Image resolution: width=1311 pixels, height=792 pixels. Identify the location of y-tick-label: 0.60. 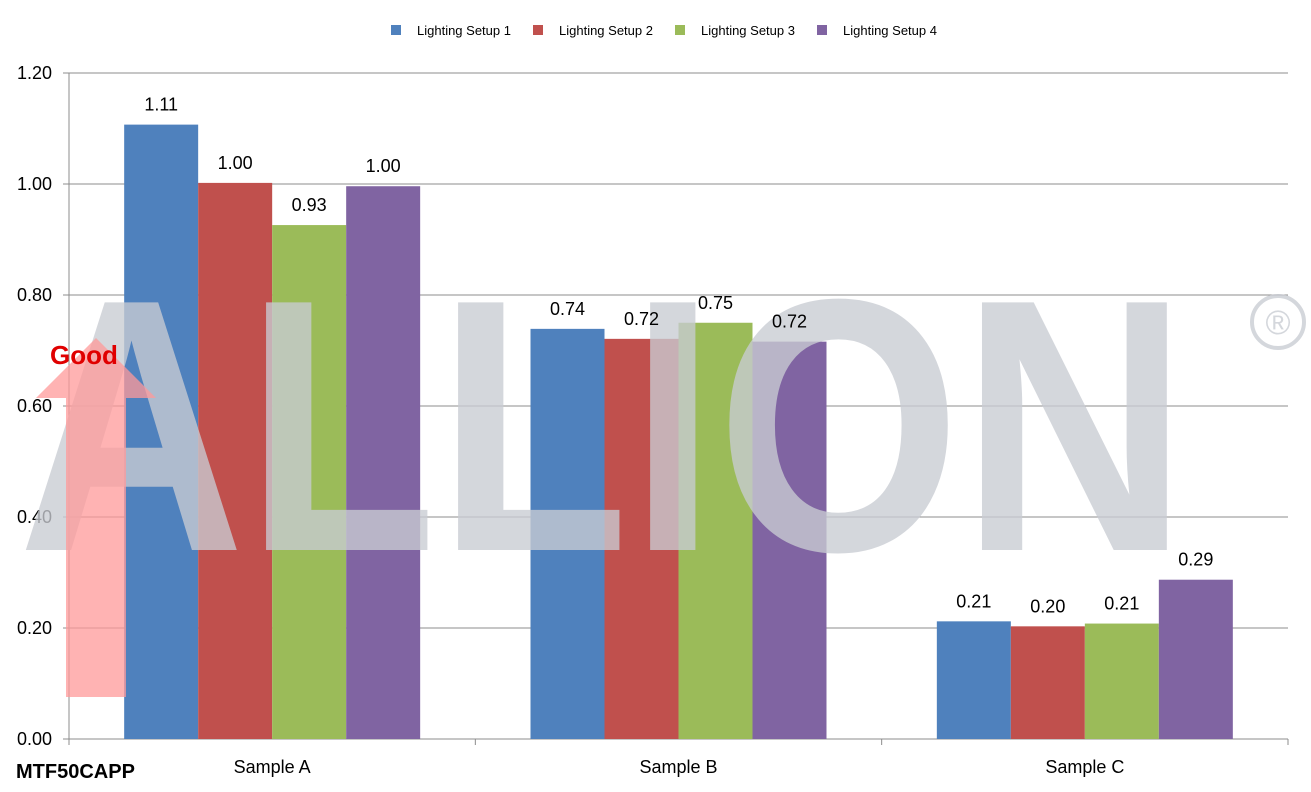
(34, 406).